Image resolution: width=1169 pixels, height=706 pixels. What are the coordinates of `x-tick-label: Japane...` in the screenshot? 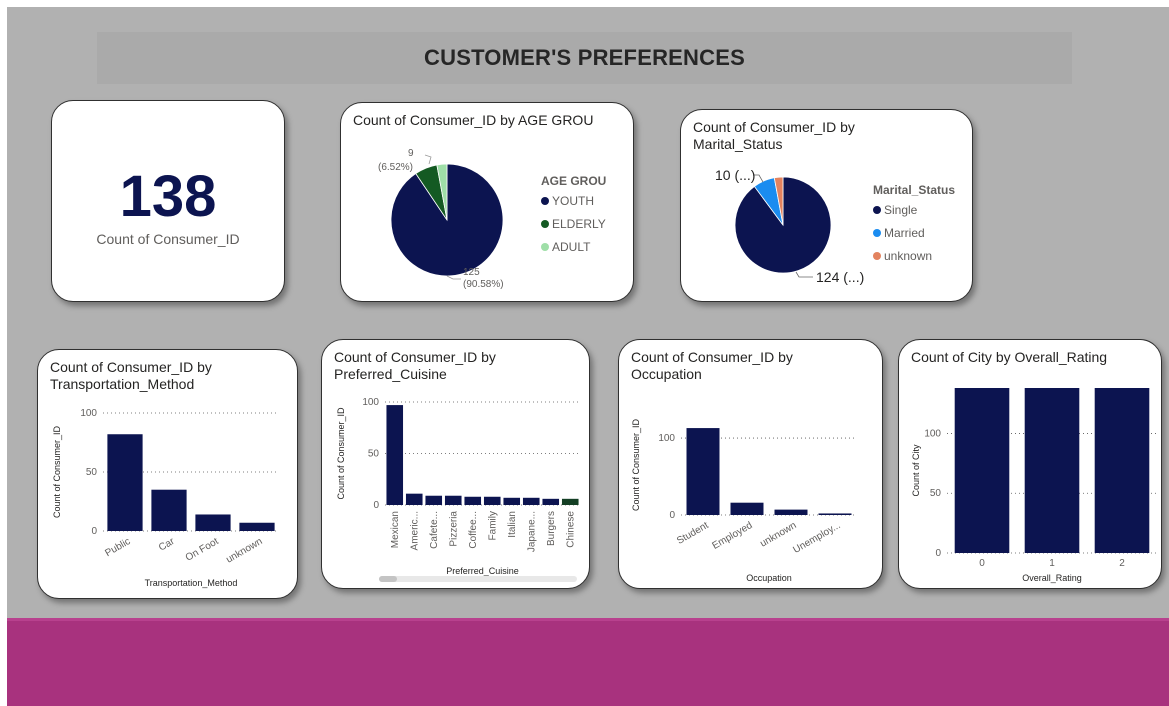 It's located at (531, 531).